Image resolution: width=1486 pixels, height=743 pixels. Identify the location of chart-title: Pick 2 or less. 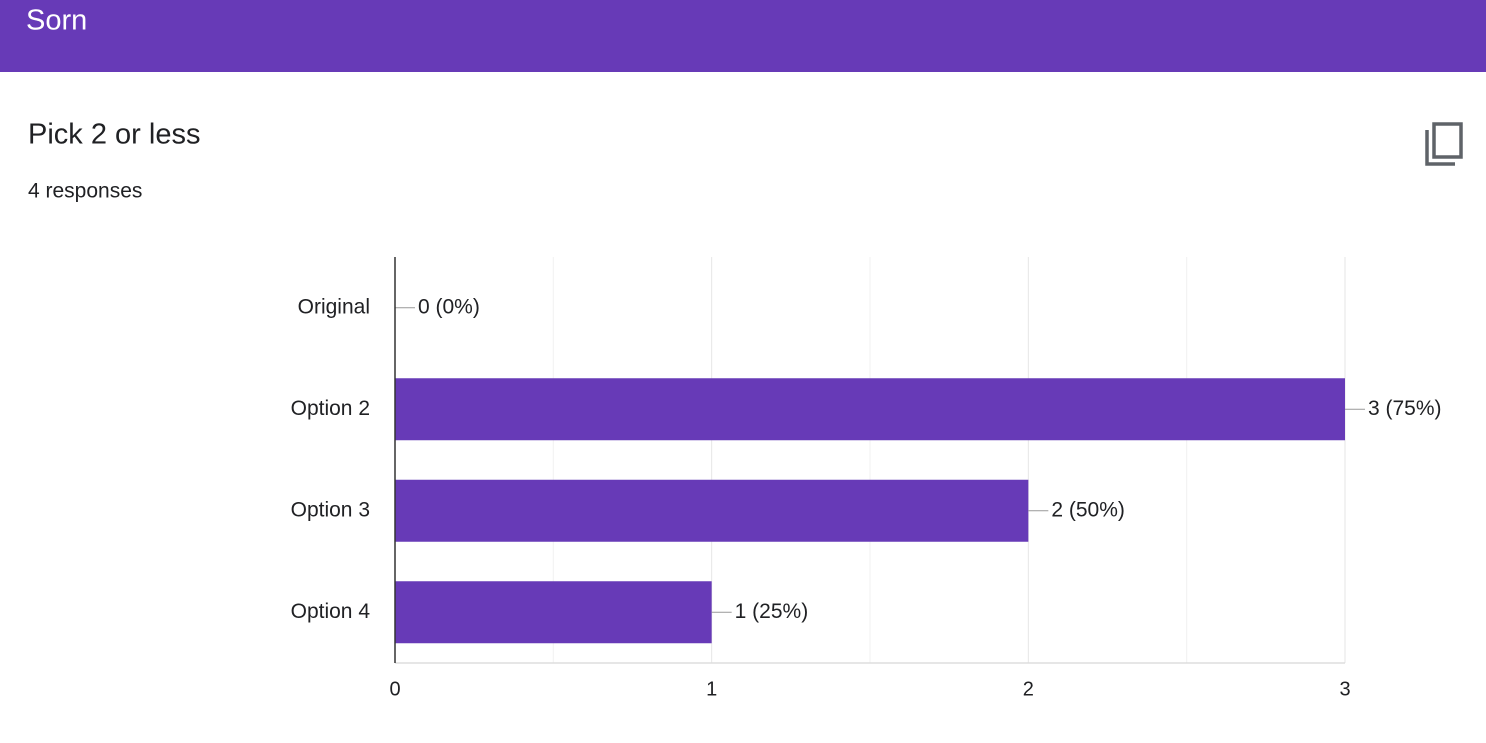
(114, 135).